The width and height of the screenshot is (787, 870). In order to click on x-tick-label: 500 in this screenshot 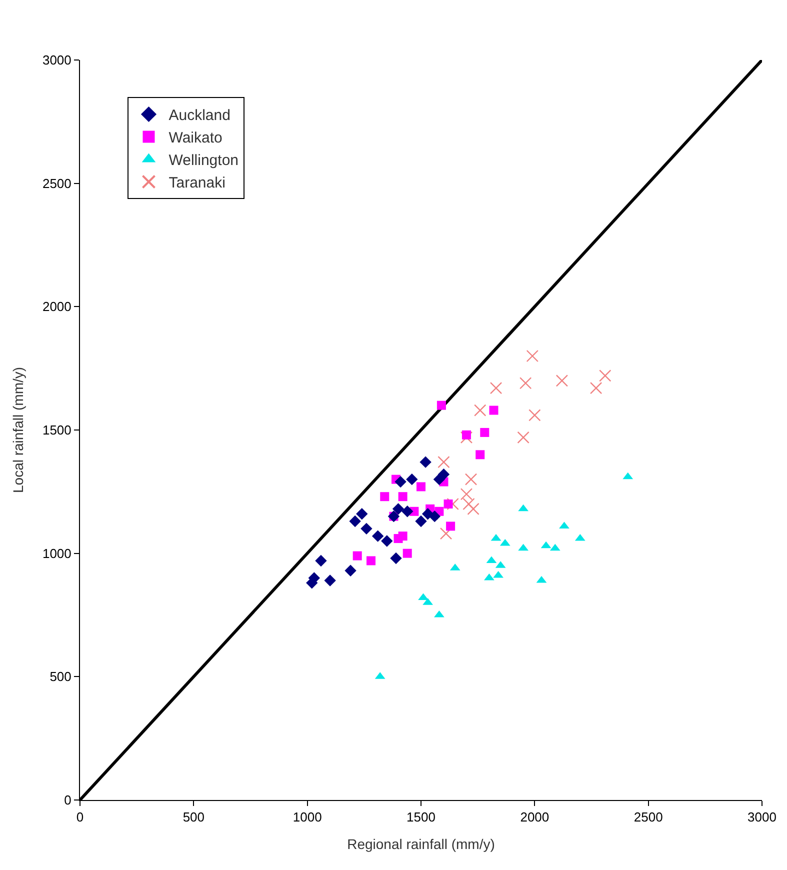, I will do `click(193, 817)`.